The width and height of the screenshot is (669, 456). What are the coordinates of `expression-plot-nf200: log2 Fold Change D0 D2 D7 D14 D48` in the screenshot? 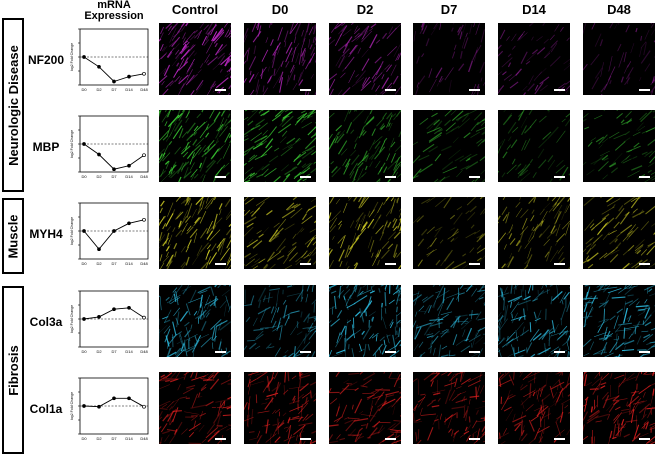 It's located at (110, 59).